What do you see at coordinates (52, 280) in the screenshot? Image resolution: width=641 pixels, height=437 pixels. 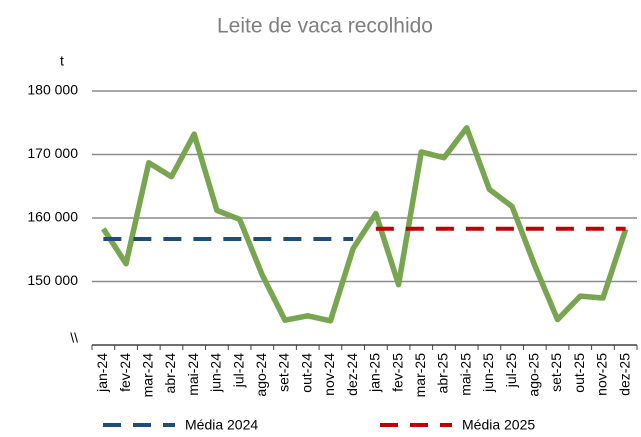 I see `y-tick-label: 150 000` at bounding box center [52, 280].